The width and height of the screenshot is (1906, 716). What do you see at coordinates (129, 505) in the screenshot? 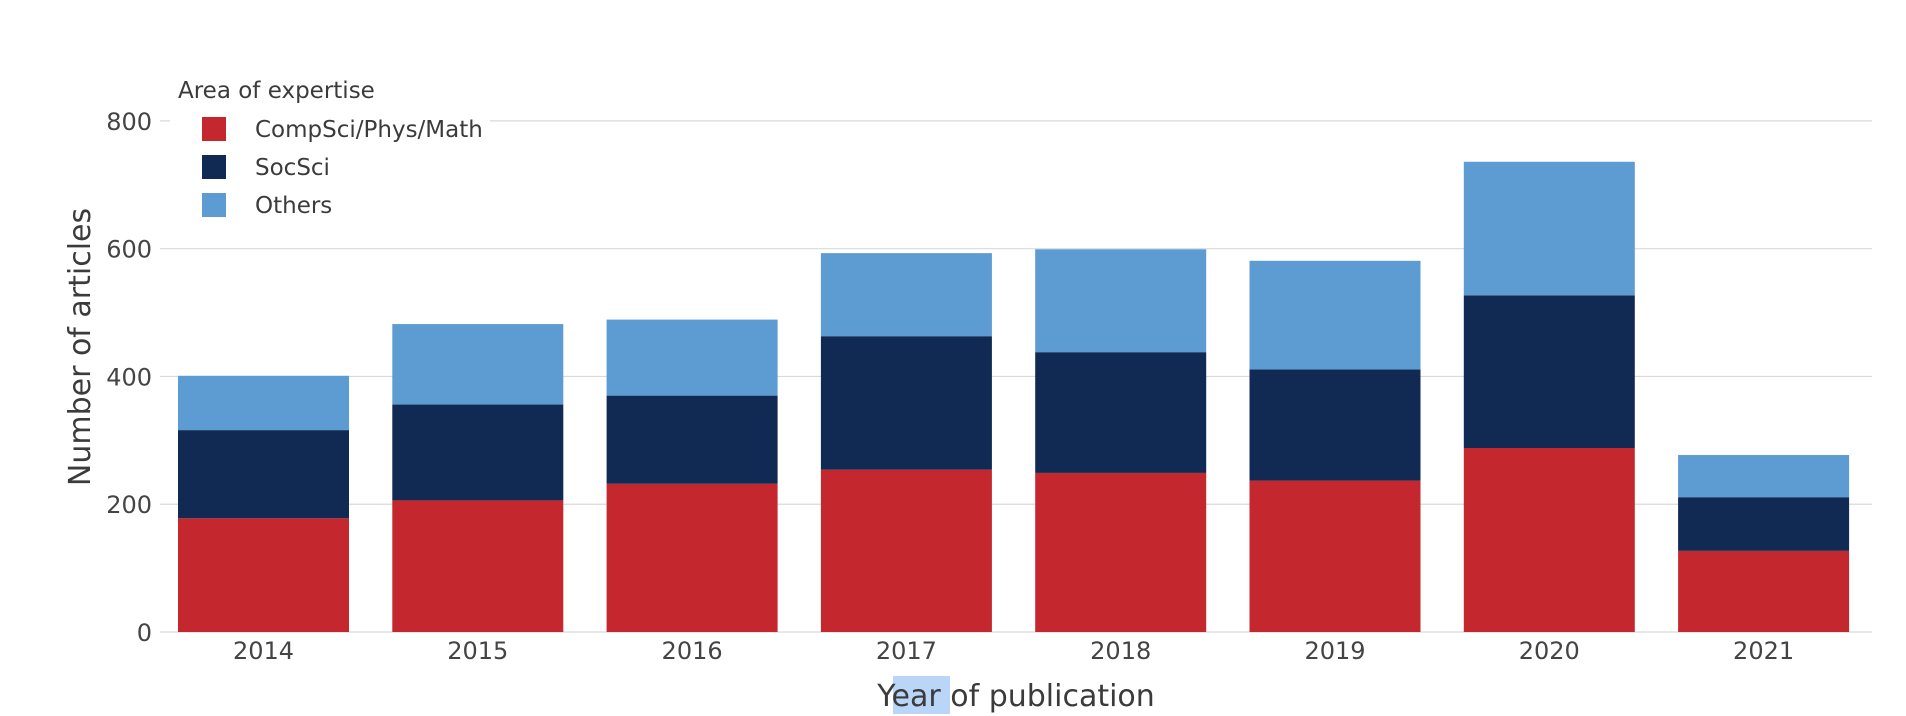
I see `y-tick-label: 200` at bounding box center [129, 505].